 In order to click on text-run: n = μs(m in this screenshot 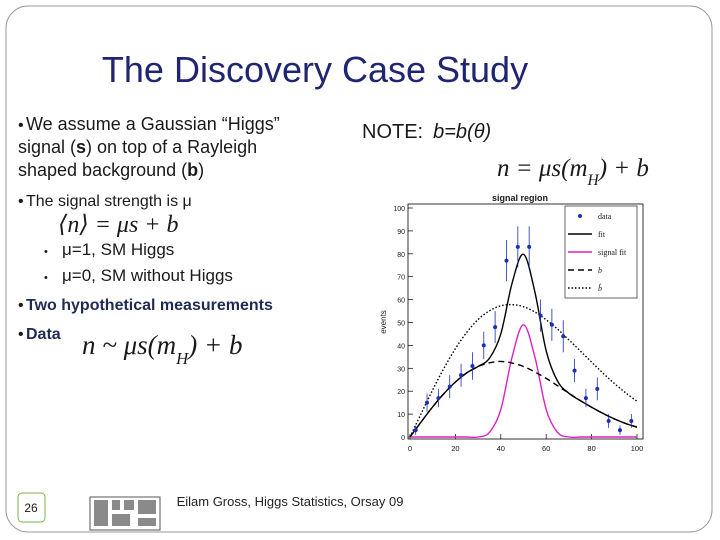, I will do `click(542, 168)`.